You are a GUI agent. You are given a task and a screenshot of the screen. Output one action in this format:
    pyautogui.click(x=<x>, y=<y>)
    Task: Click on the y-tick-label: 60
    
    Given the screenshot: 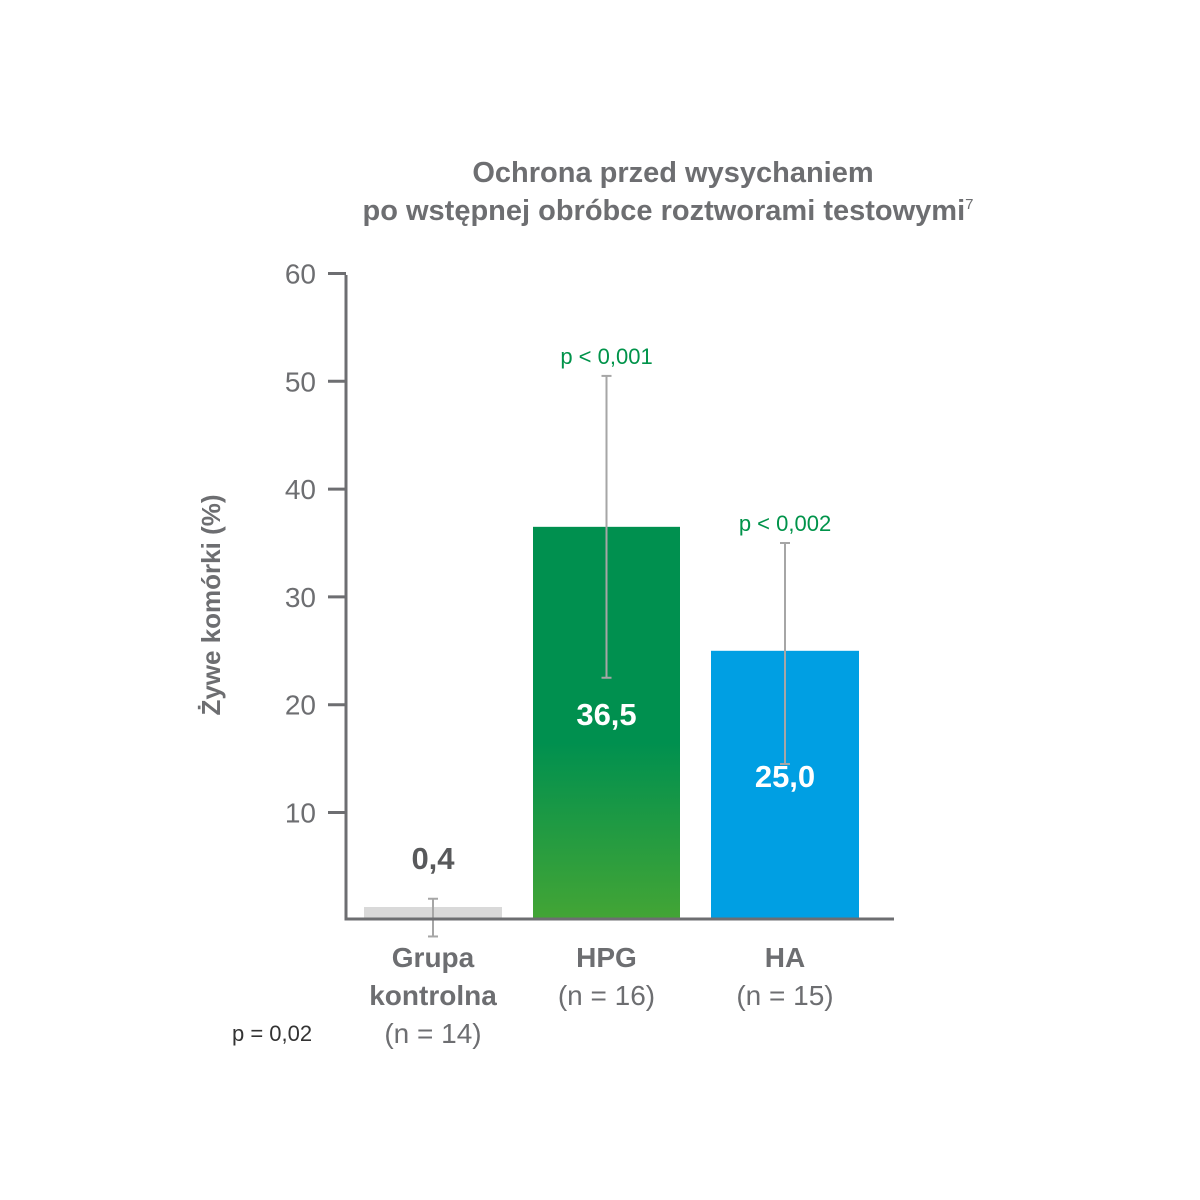 What is the action you would take?
    pyautogui.click(x=300, y=274)
    